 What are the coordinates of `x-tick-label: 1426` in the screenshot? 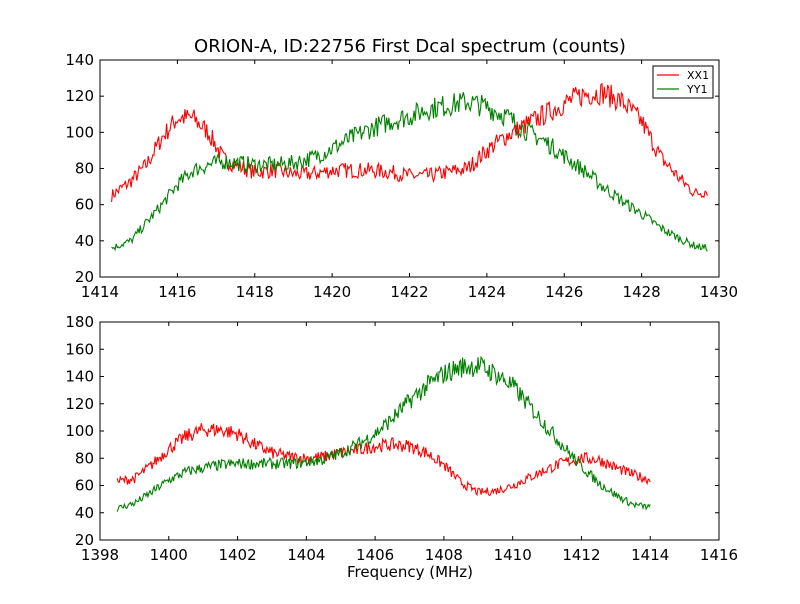 It's located at (564, 292).